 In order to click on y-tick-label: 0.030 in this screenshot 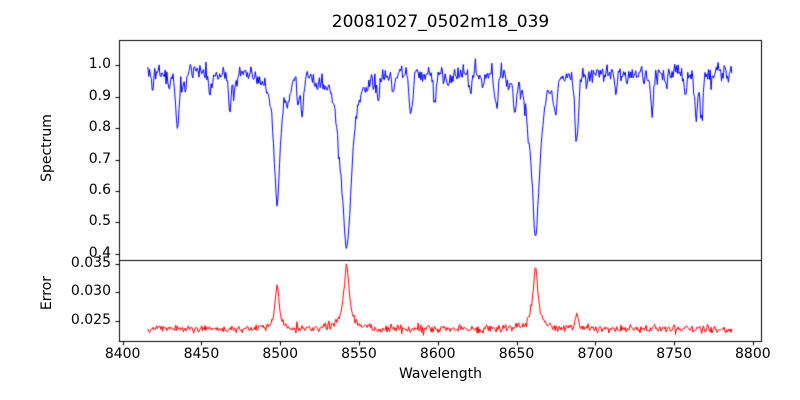, I will do `click(90, 291)`.